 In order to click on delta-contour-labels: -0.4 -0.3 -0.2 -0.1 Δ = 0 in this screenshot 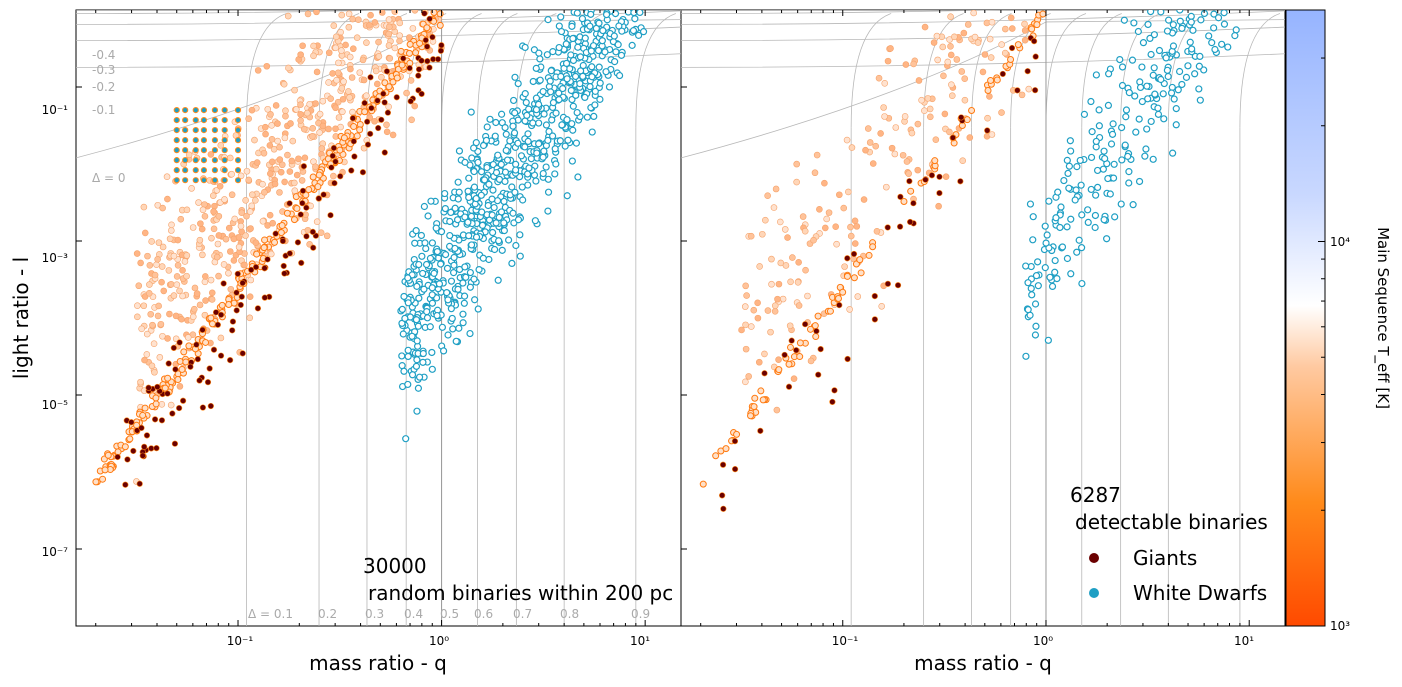, I will do `click(109, 116)`.